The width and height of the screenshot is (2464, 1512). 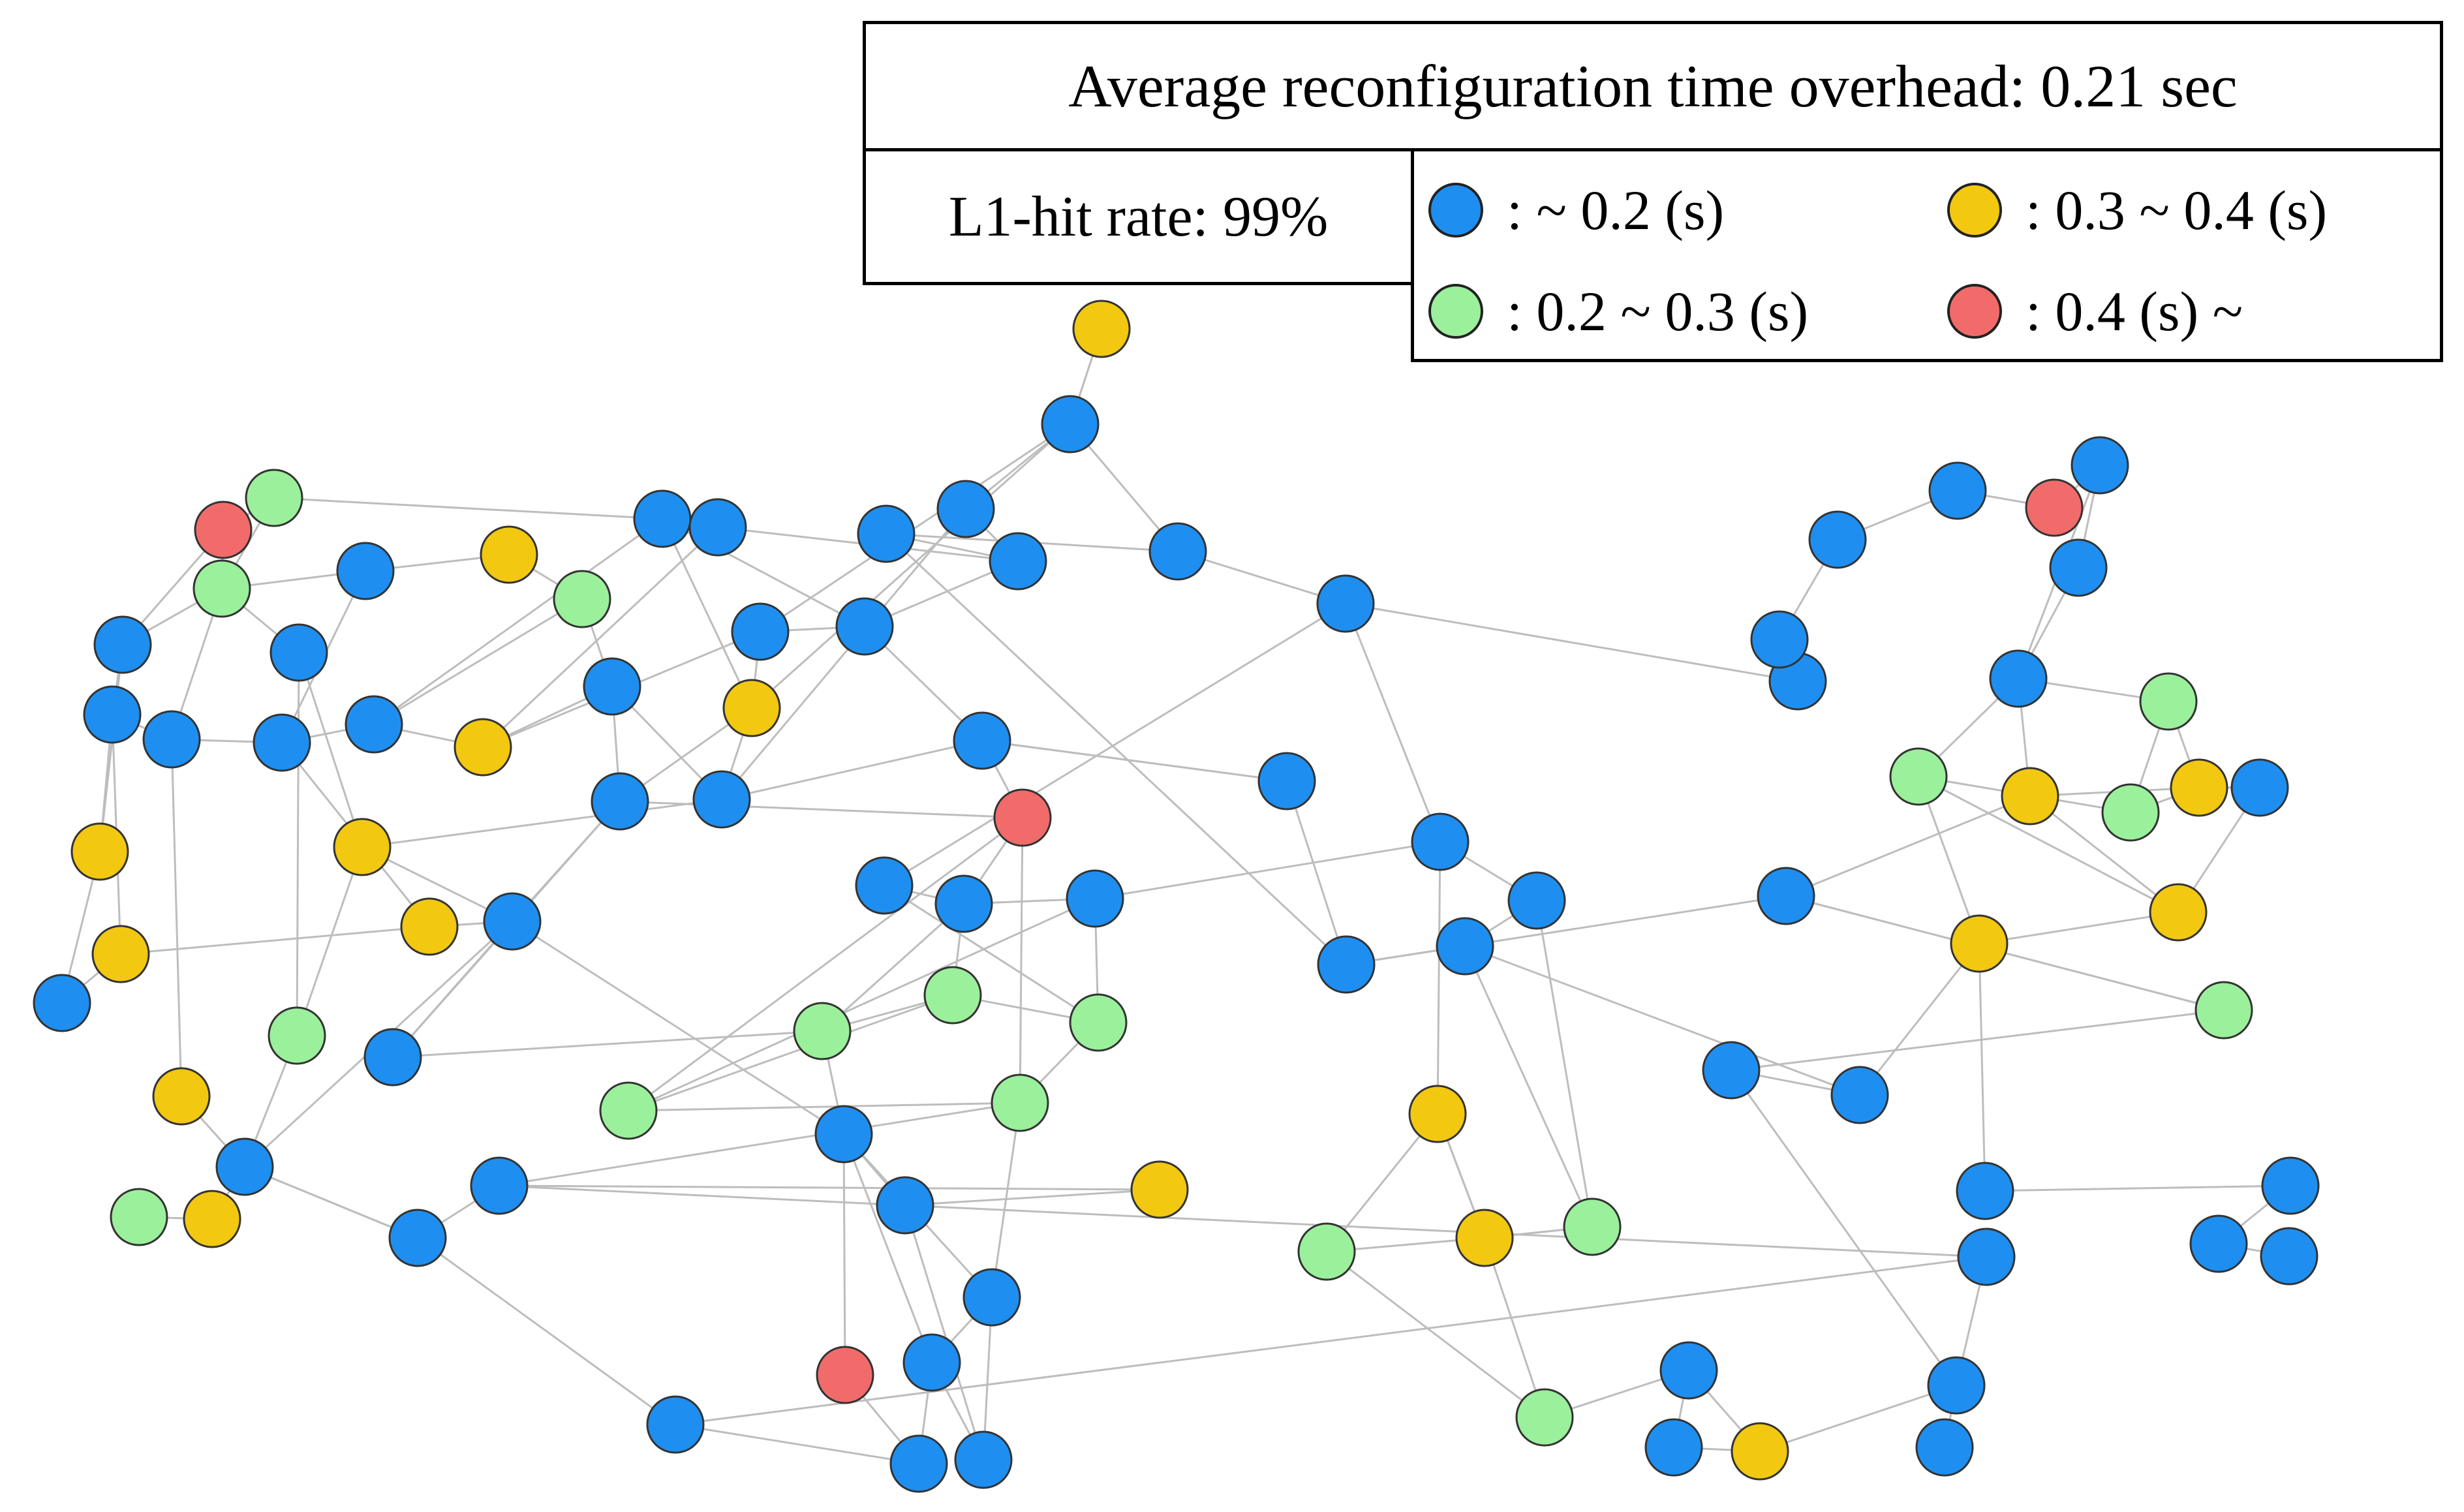 I want to click on yellow-dot-icon, so click(x=1975, y=210).